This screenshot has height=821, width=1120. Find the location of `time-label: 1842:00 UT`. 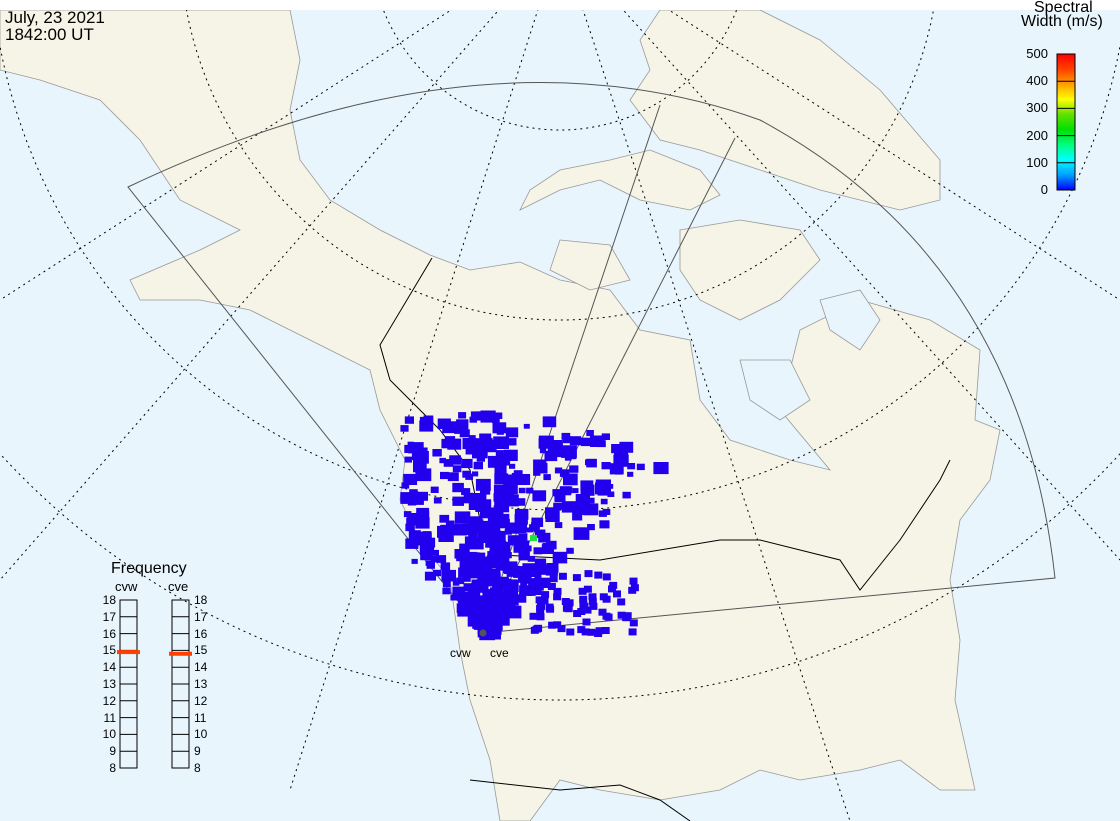

time-label: 1842:00 UT is located at coordinates (49, 34).